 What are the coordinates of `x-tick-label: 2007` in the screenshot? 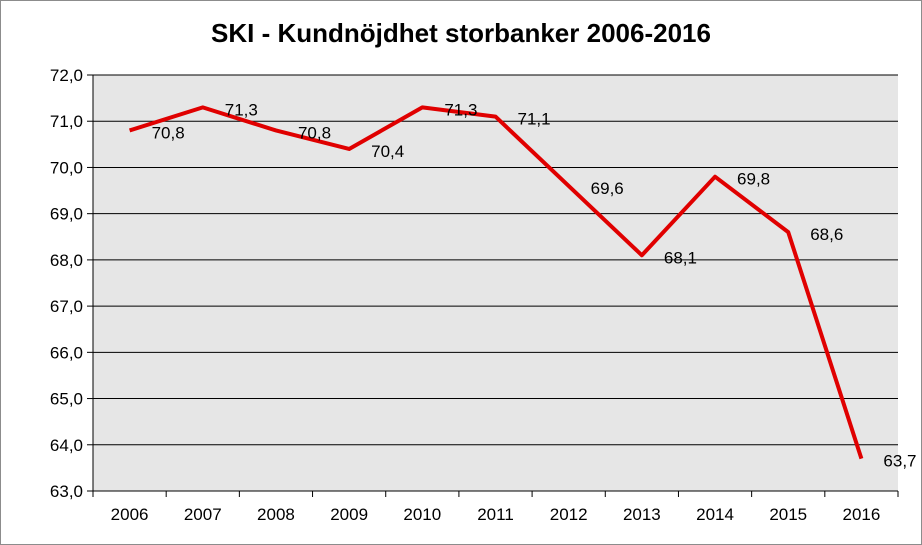 It's located at (203, 514).